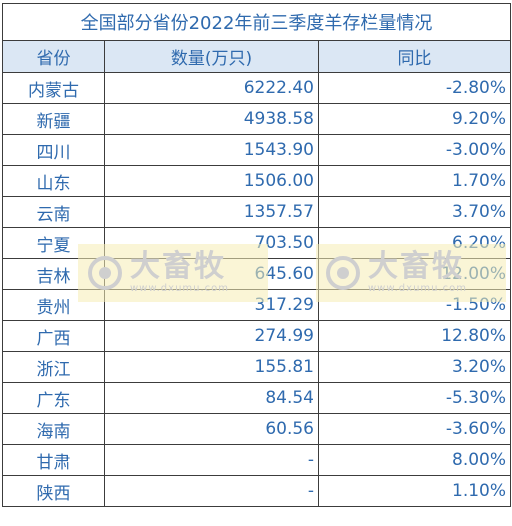 This screenshot has height=526, width=512. Describe the element at coordinates (53, 88) in the screenshot. I see `province-cell: 内蒙古` at that location.